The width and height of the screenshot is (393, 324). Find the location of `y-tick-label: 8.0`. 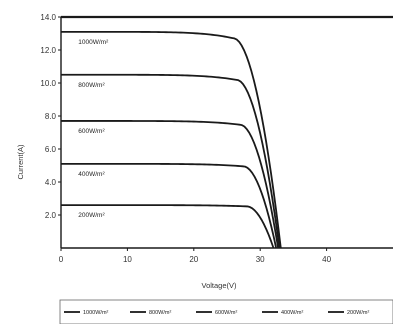

y-tick-label: 8.0 is located at coordinates (51, 116).